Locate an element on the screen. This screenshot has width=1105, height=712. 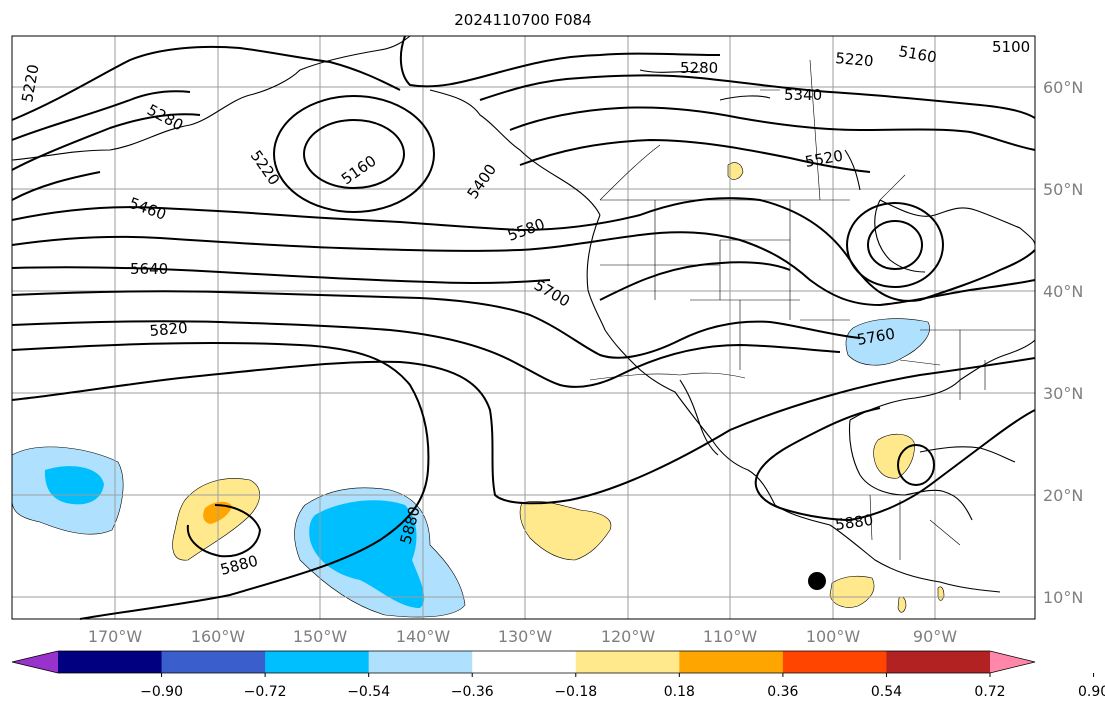
contour-label: 5220 is located at coordinates (855, 59).